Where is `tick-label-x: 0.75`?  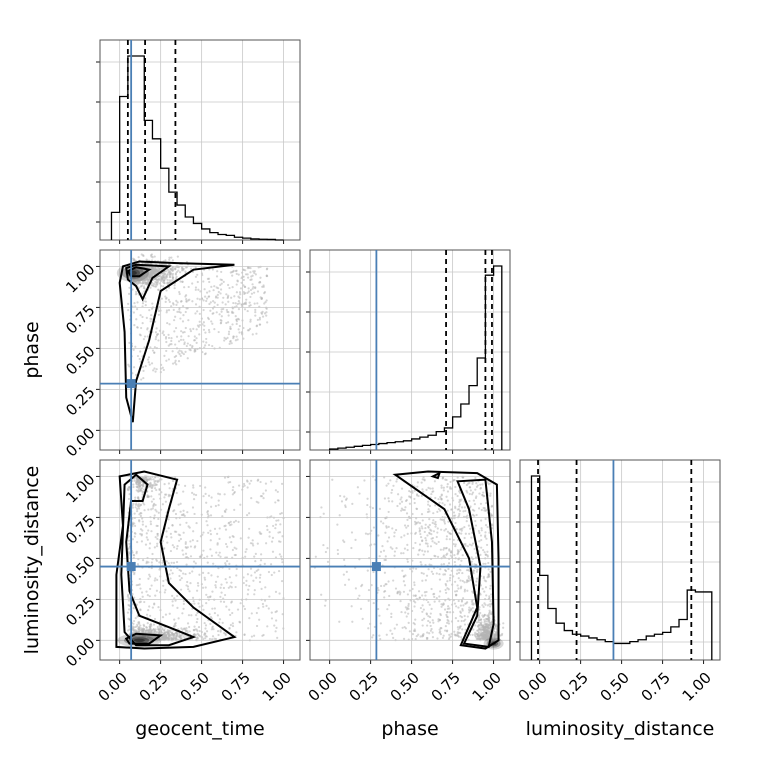 tick-label-x: 0.75 is located at coordinates (236, 687).